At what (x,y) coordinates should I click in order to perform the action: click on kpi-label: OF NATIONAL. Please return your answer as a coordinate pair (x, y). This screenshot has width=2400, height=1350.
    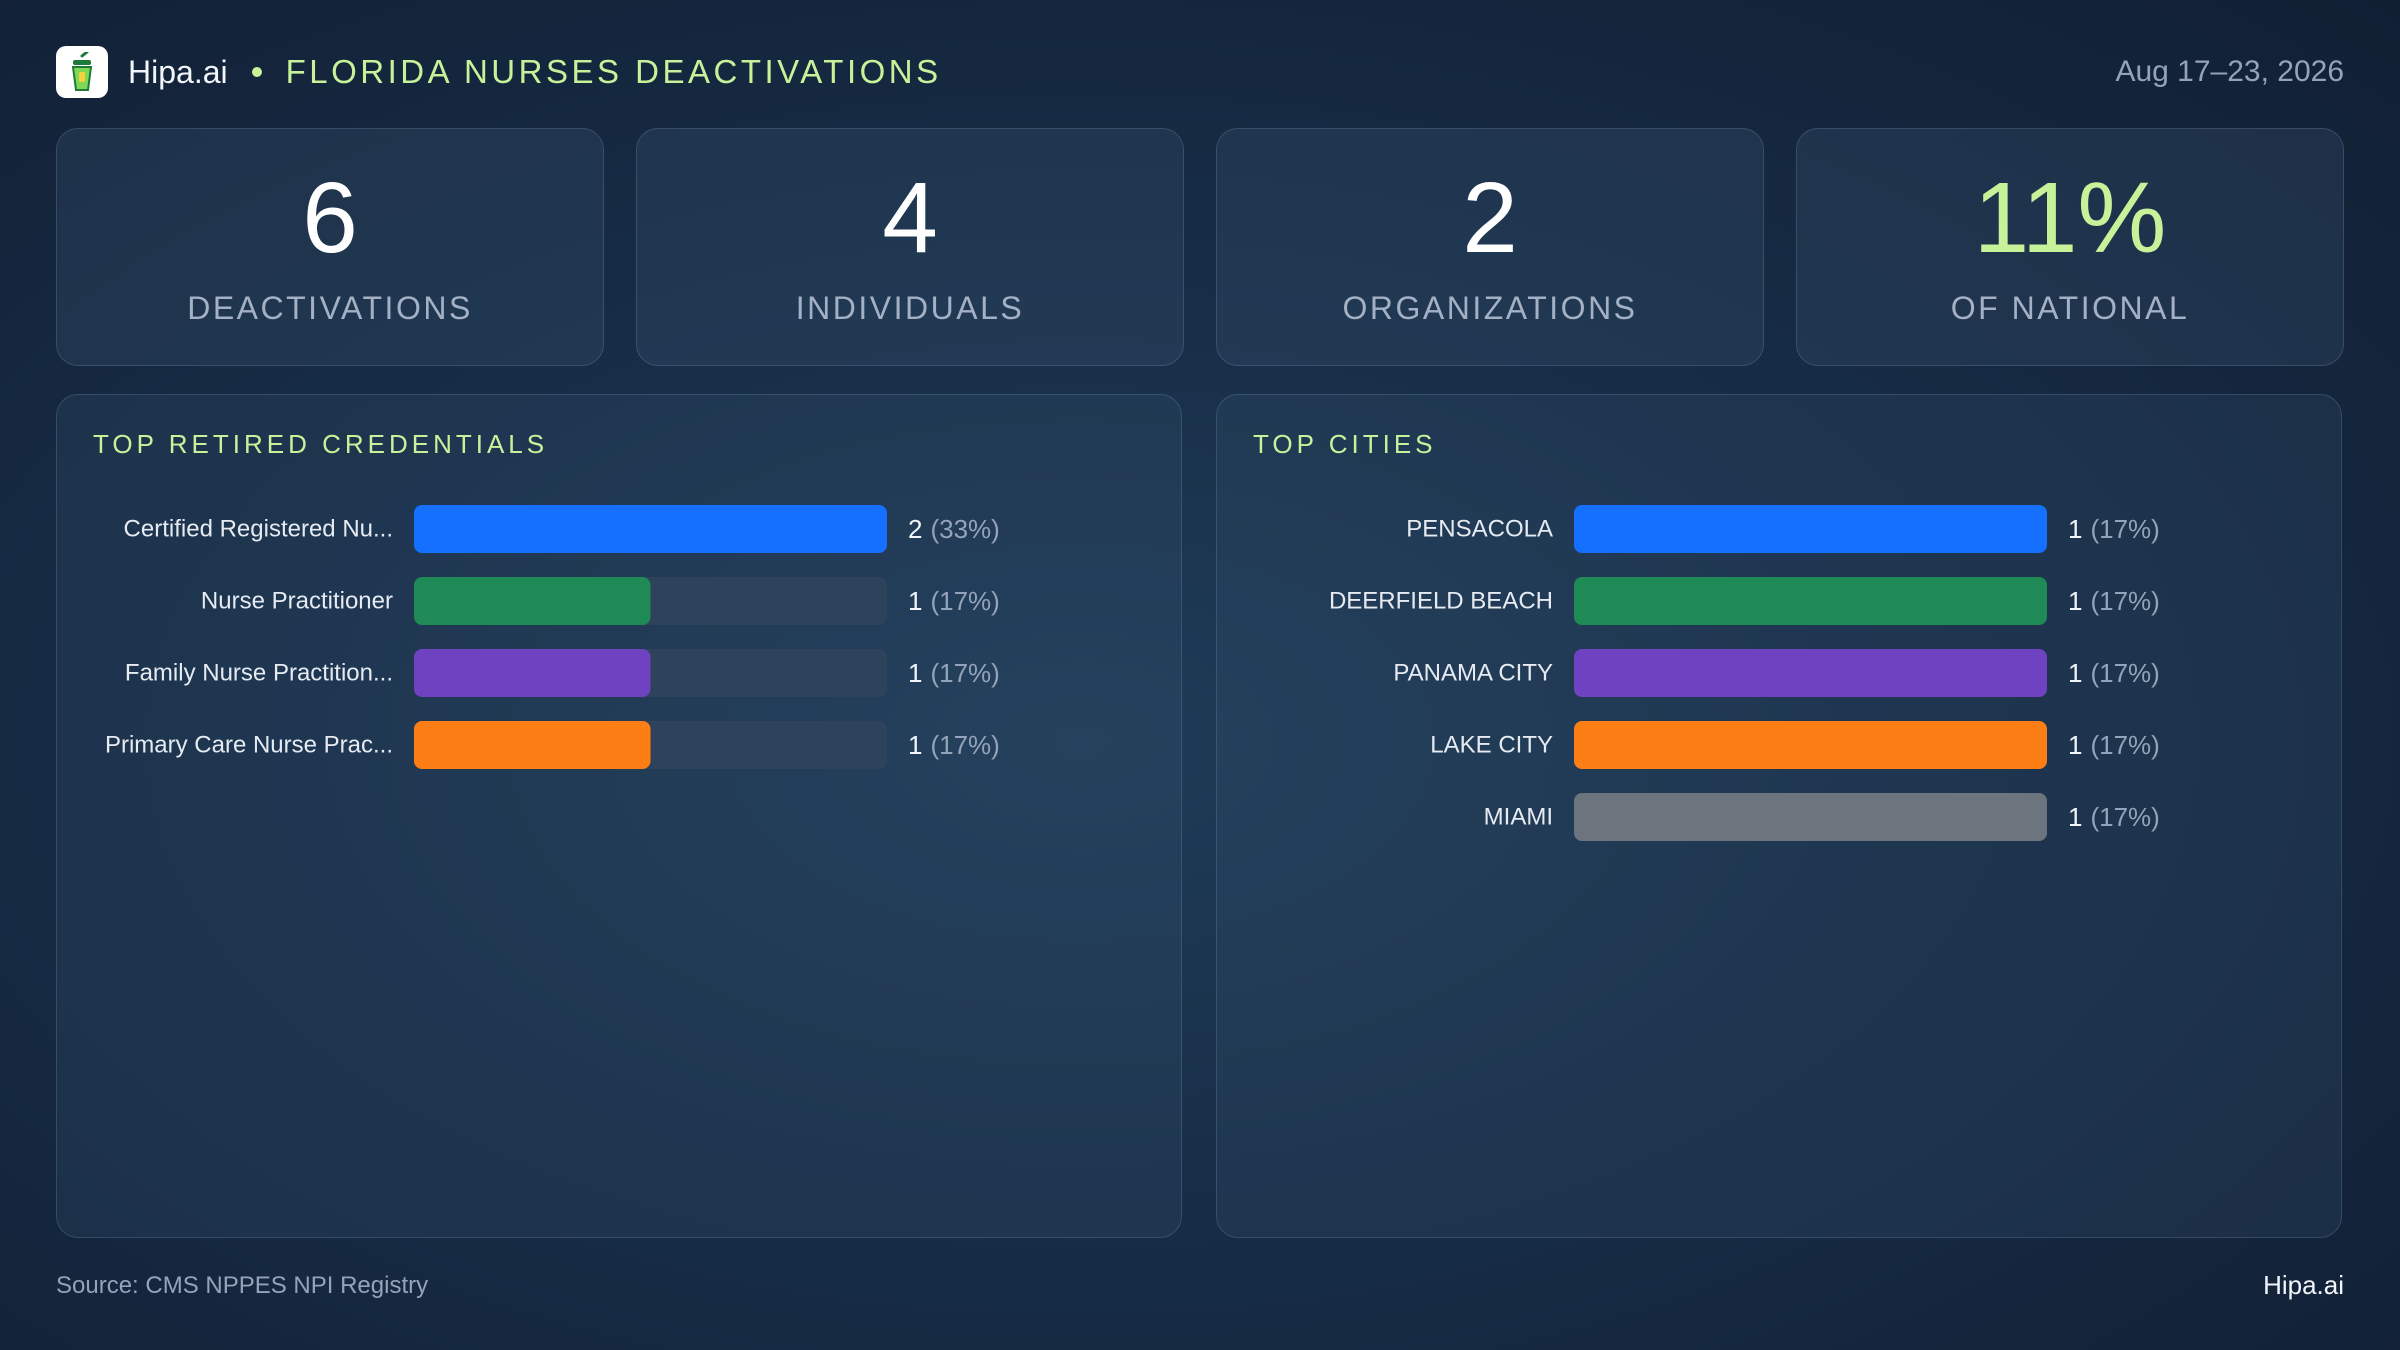
    Looking at the image, I should click on (2070, 307).